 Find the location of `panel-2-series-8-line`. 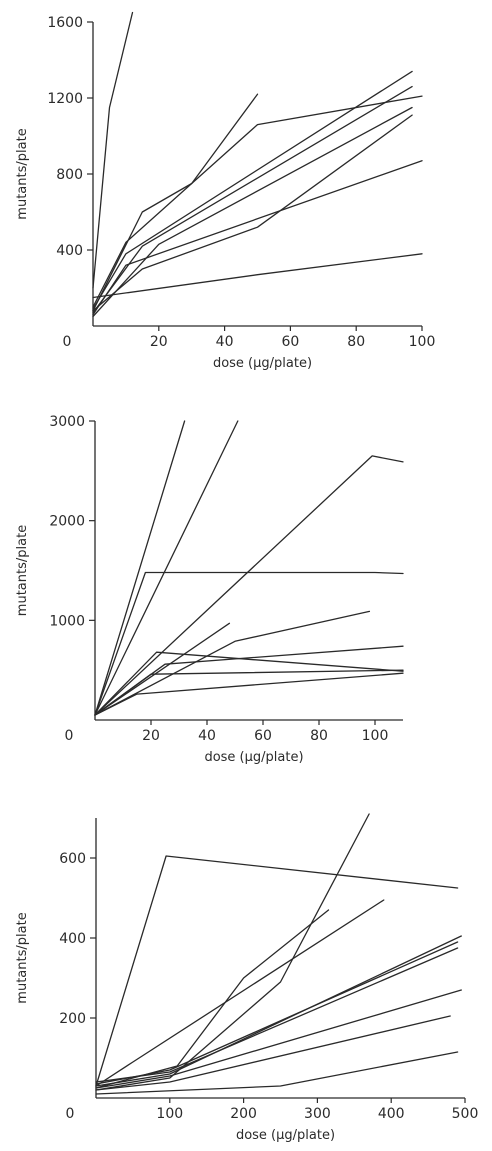

panel-2-series-8-line is located at coordinates (249, 692).